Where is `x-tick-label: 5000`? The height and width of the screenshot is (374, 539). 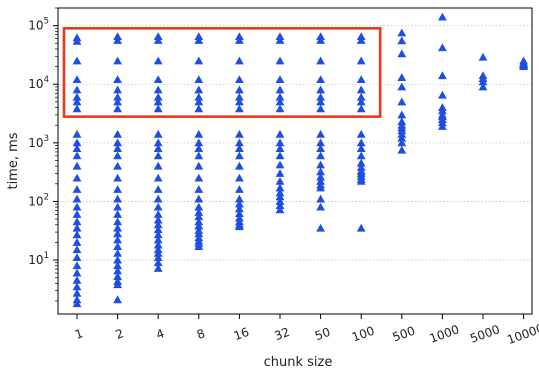 x-tick-label: 5000 is located at coordinates (484, 334).